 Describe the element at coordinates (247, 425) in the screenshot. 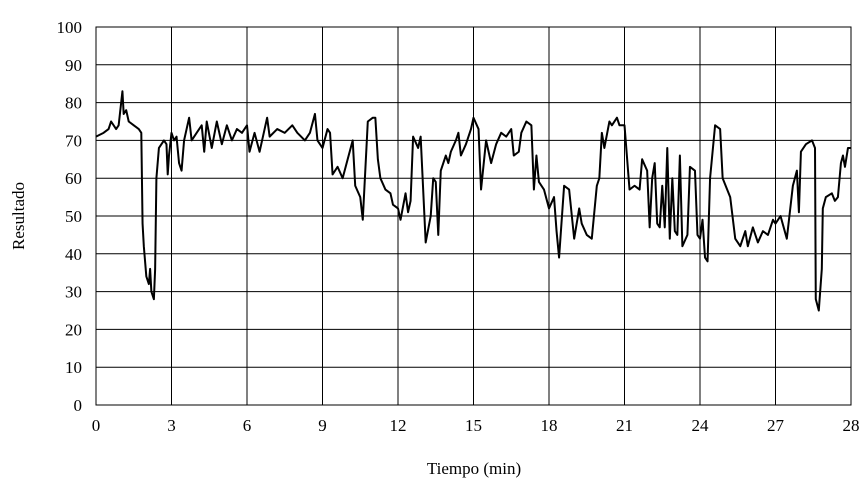

I see `x-tick-label: 6` at that location.